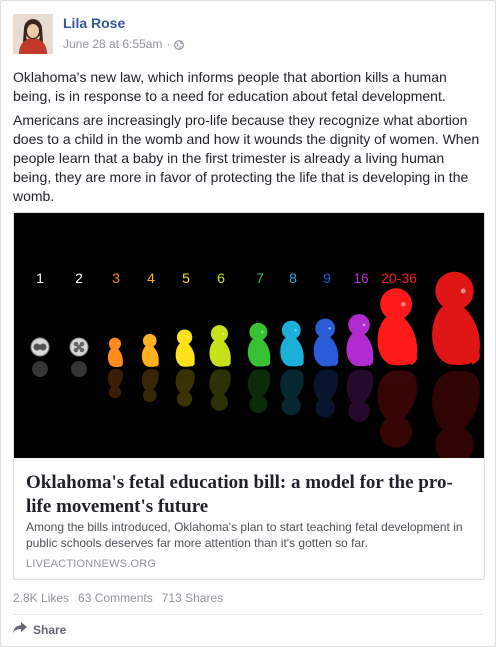 This screenshot has width=496, height=647. I want to click on week-label: 6, so click(221, 278).